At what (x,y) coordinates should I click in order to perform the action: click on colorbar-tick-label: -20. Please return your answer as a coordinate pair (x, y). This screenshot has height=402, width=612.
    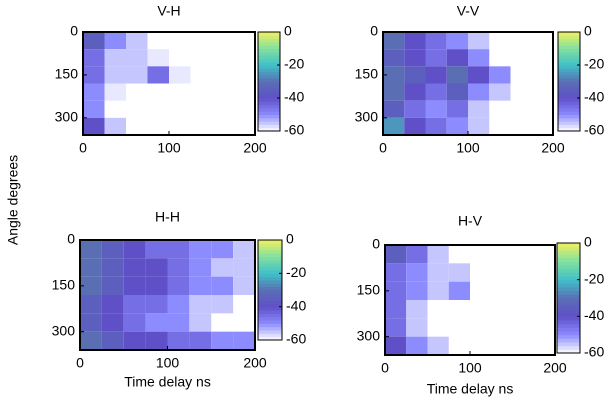
    Looking at the image, I should click on (294, 64).